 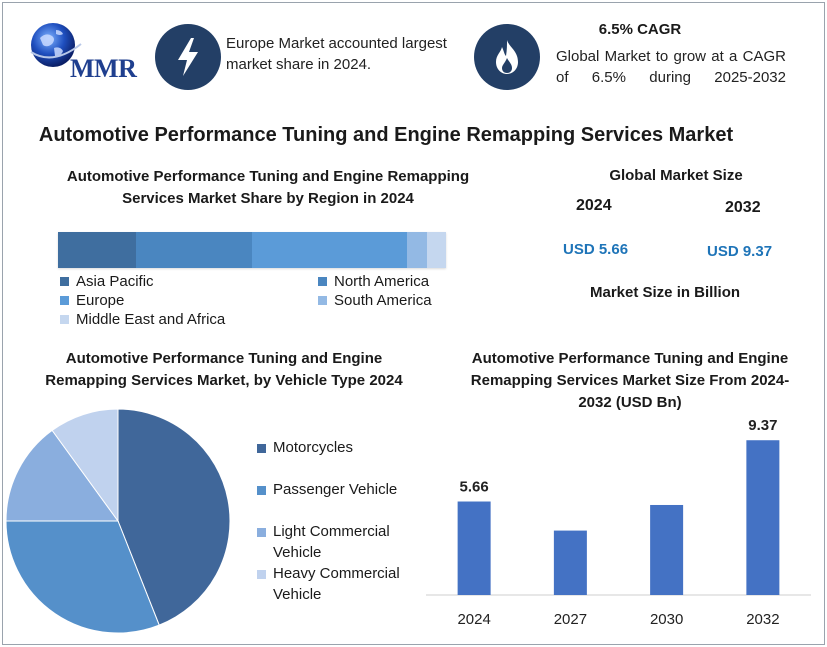 What do you see at coordinates (762, 619) in the screenshot?
I see `x-tick-label: 2032` at bounding box center [762, 619].